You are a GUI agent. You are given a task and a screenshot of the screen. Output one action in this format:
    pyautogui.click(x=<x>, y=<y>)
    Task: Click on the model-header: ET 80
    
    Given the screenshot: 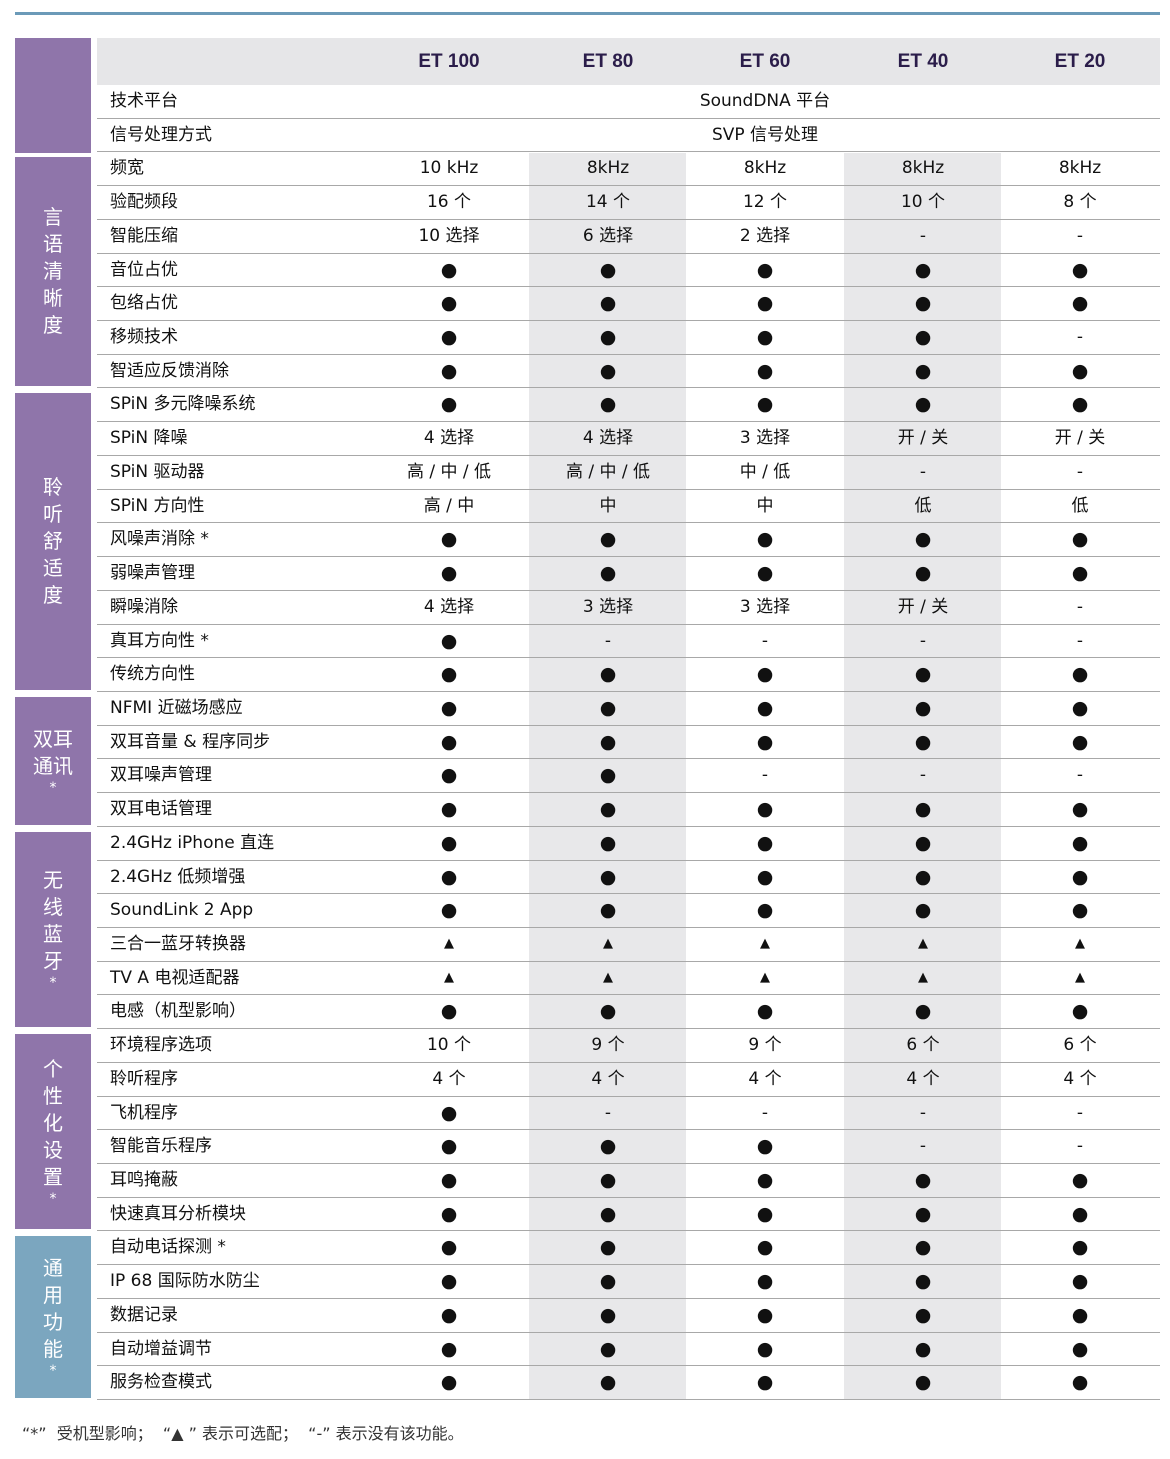 What is the action you would take?
    pyautogui.click(x=608, y=61)
    